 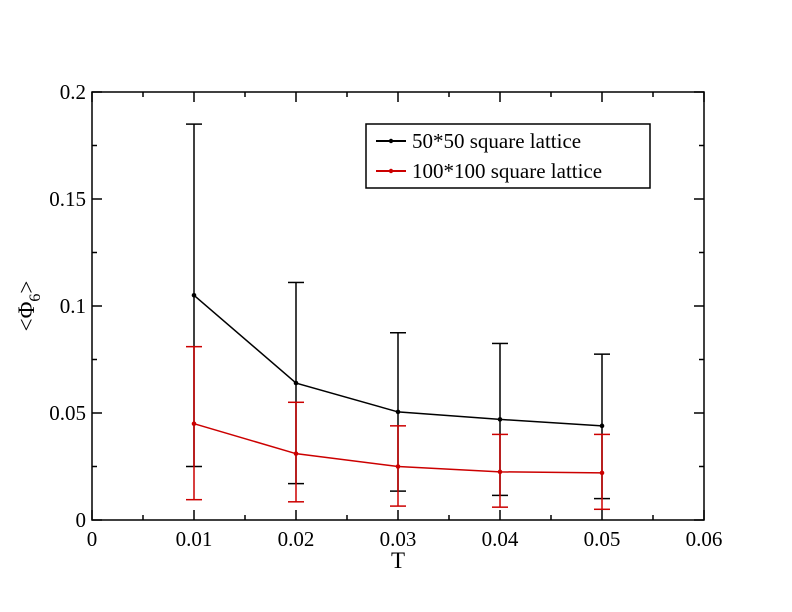 I want to click on x-axis-title: T, so click(x=398, y=560).